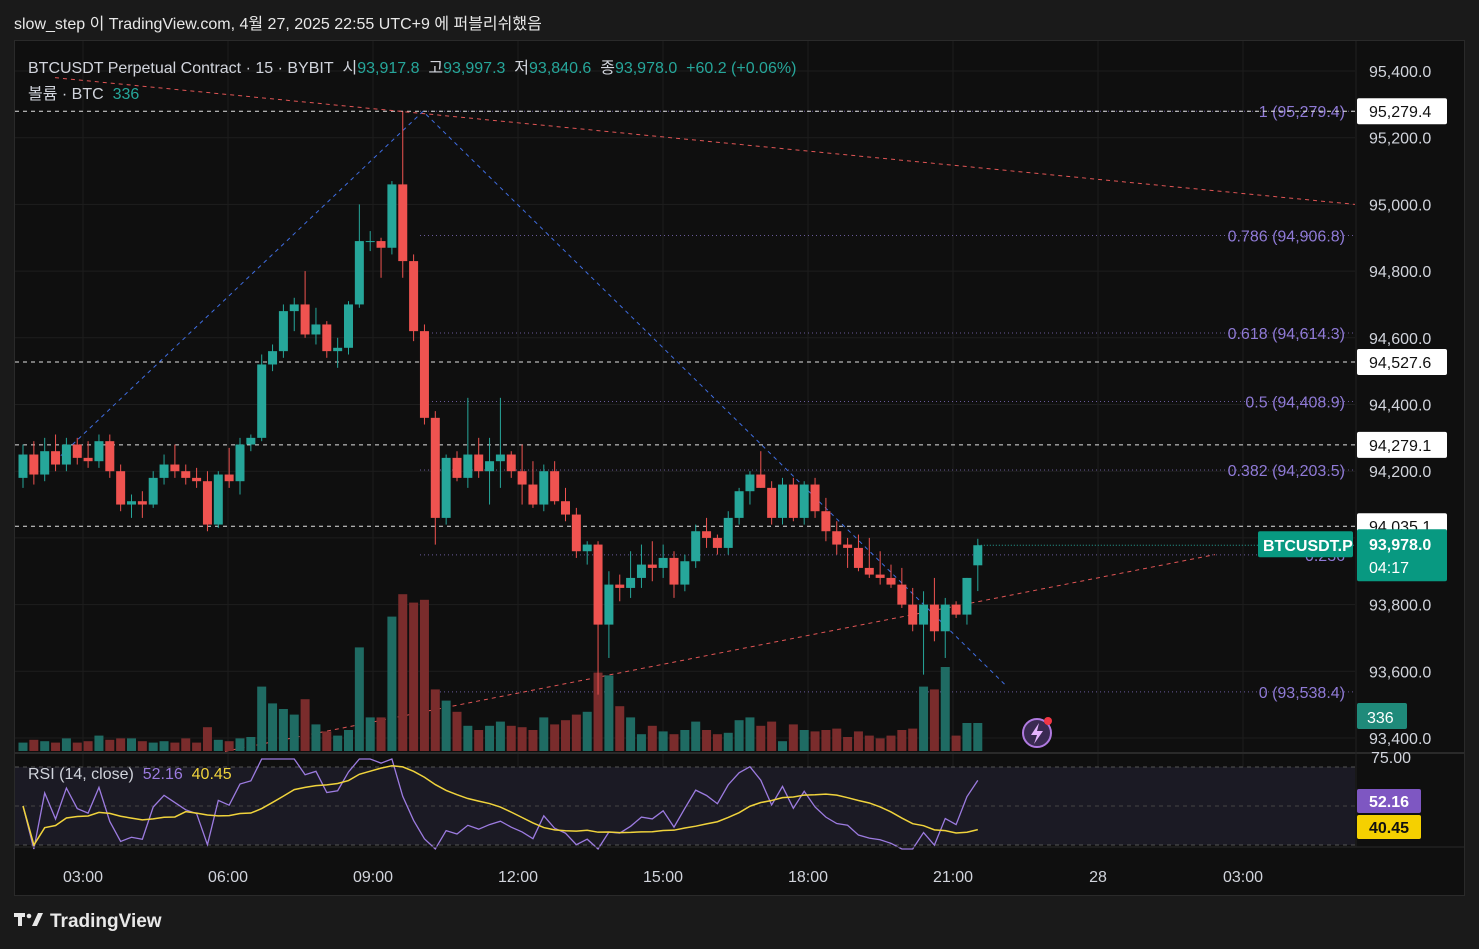  I want to click on price-axis-label: 94,400.0, so click(1400, 406).